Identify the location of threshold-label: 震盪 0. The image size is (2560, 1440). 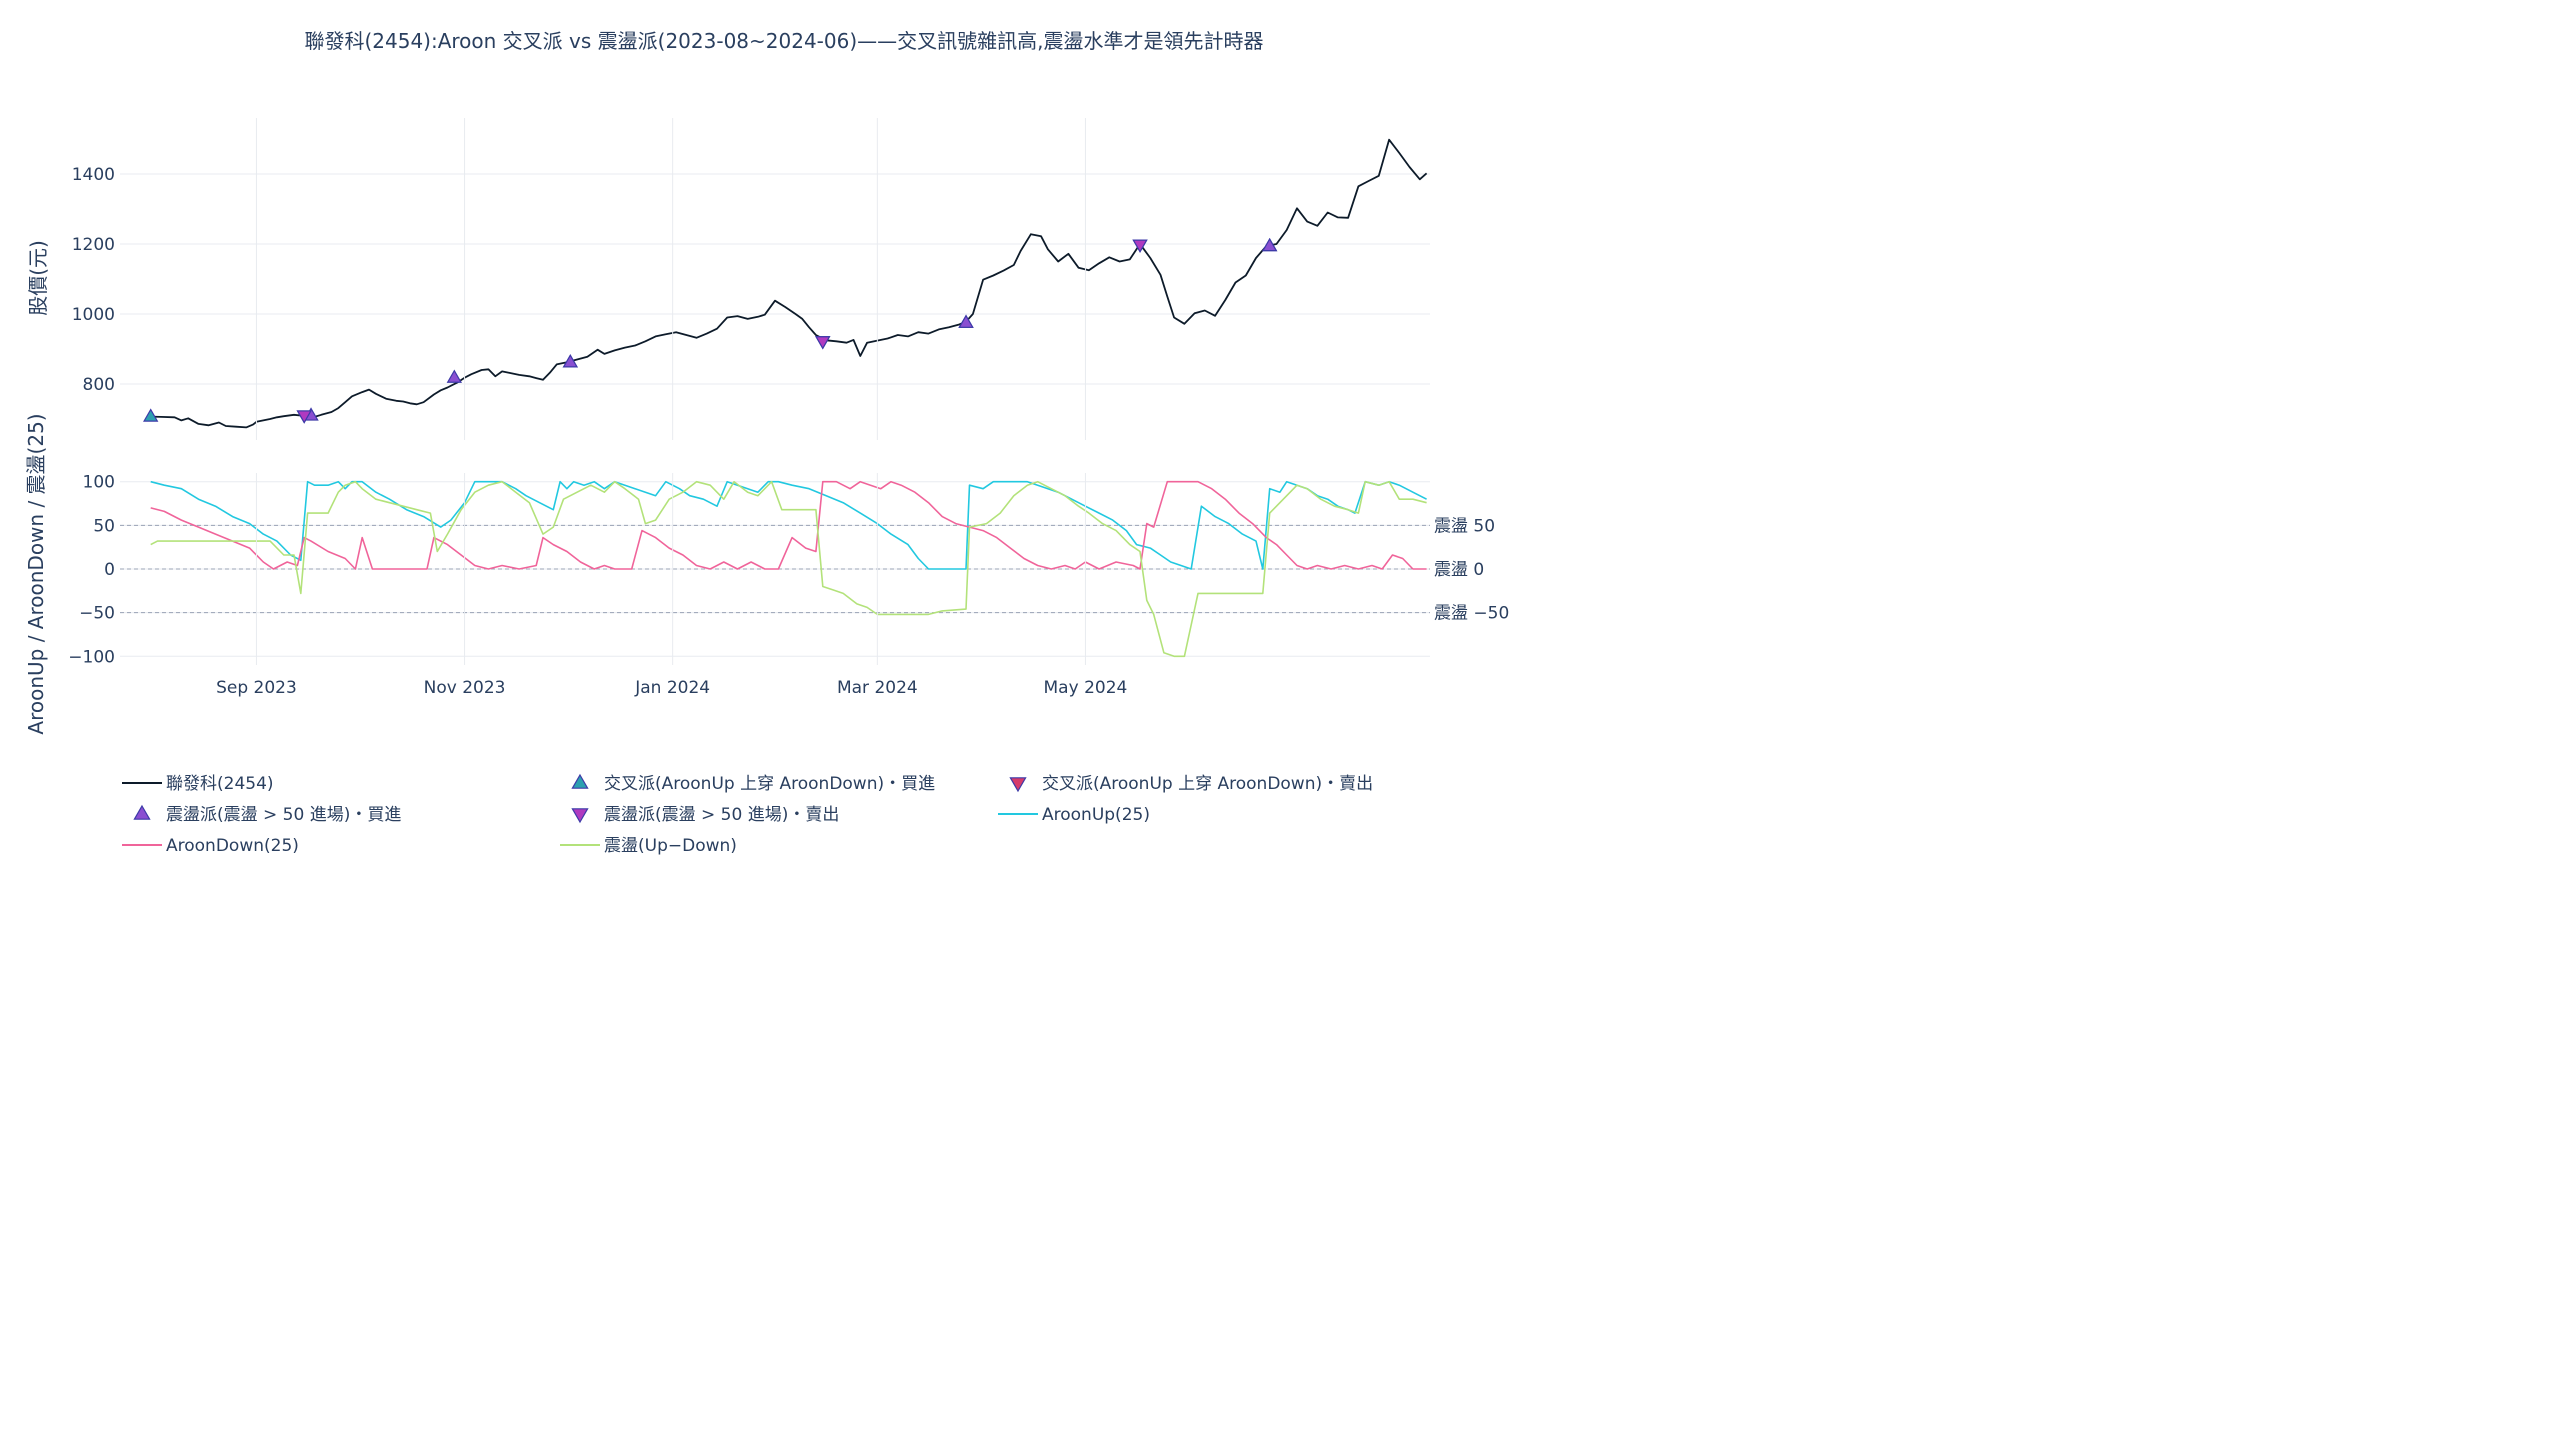
(1459, 570).